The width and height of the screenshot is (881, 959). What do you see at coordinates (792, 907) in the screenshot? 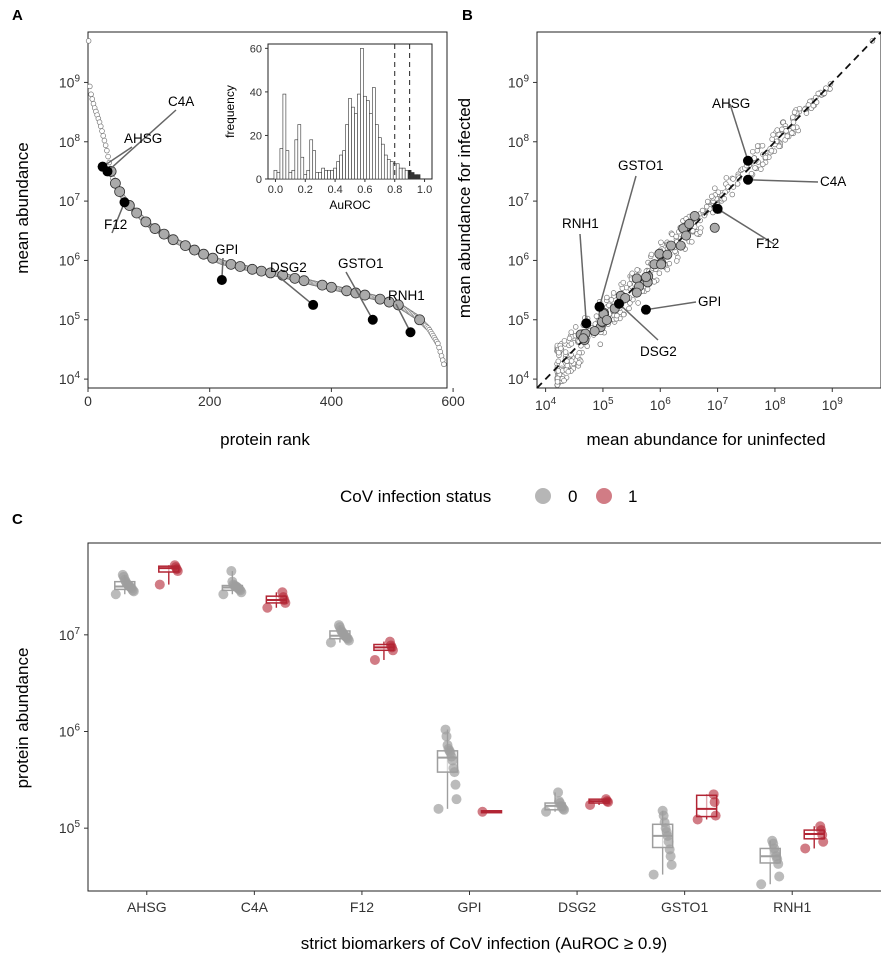
I see `panel-c-x-tick-label: RNH1` at bounding box center [792, 907].